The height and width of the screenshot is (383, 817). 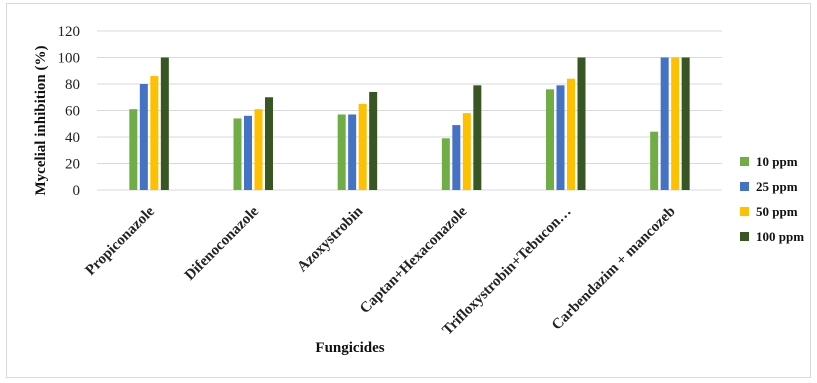 I want to click on y-tick-label: 60, so click(x=72, y=112).